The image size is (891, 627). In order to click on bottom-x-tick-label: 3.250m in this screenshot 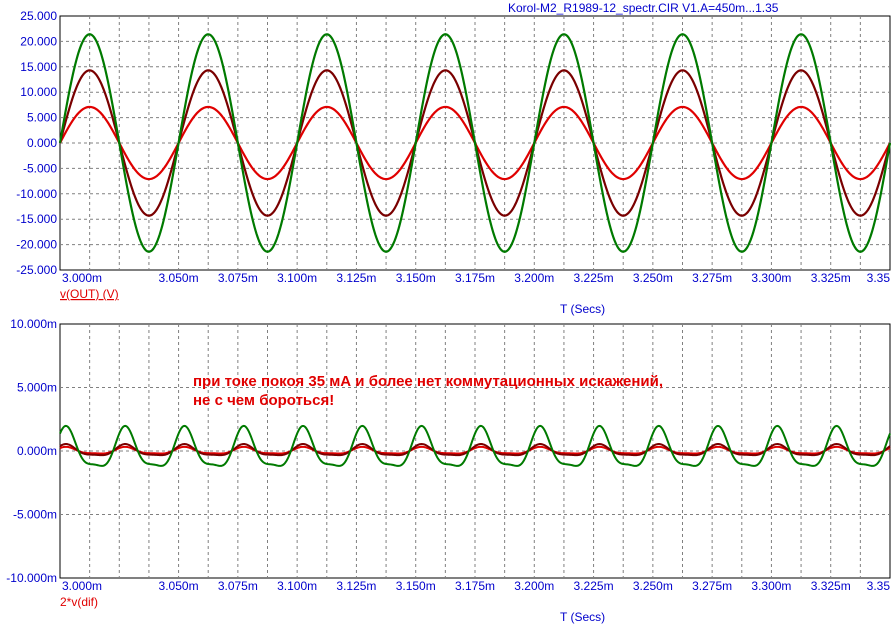, I will do `click(653, 586)`.